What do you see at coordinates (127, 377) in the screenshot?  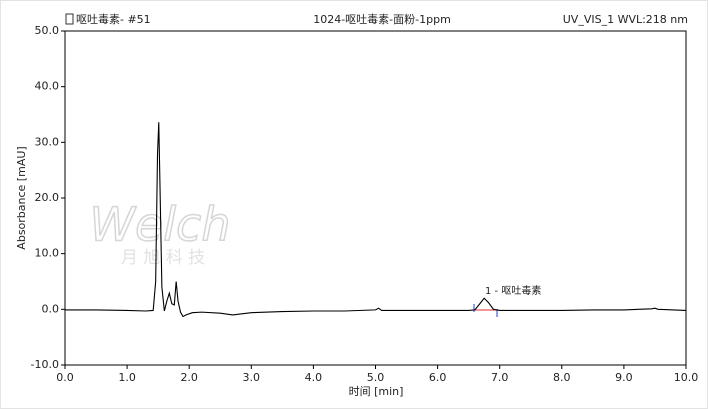 I see `x-tick-label: 1.0` at bounding box center [127, 377].